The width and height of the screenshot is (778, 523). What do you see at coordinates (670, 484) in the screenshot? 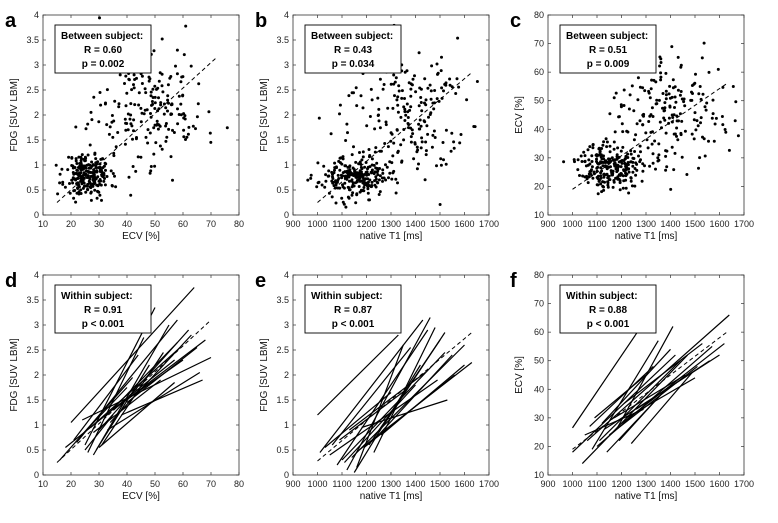
I see `x-tick-label: 1400` at bounding box center [670, 484].